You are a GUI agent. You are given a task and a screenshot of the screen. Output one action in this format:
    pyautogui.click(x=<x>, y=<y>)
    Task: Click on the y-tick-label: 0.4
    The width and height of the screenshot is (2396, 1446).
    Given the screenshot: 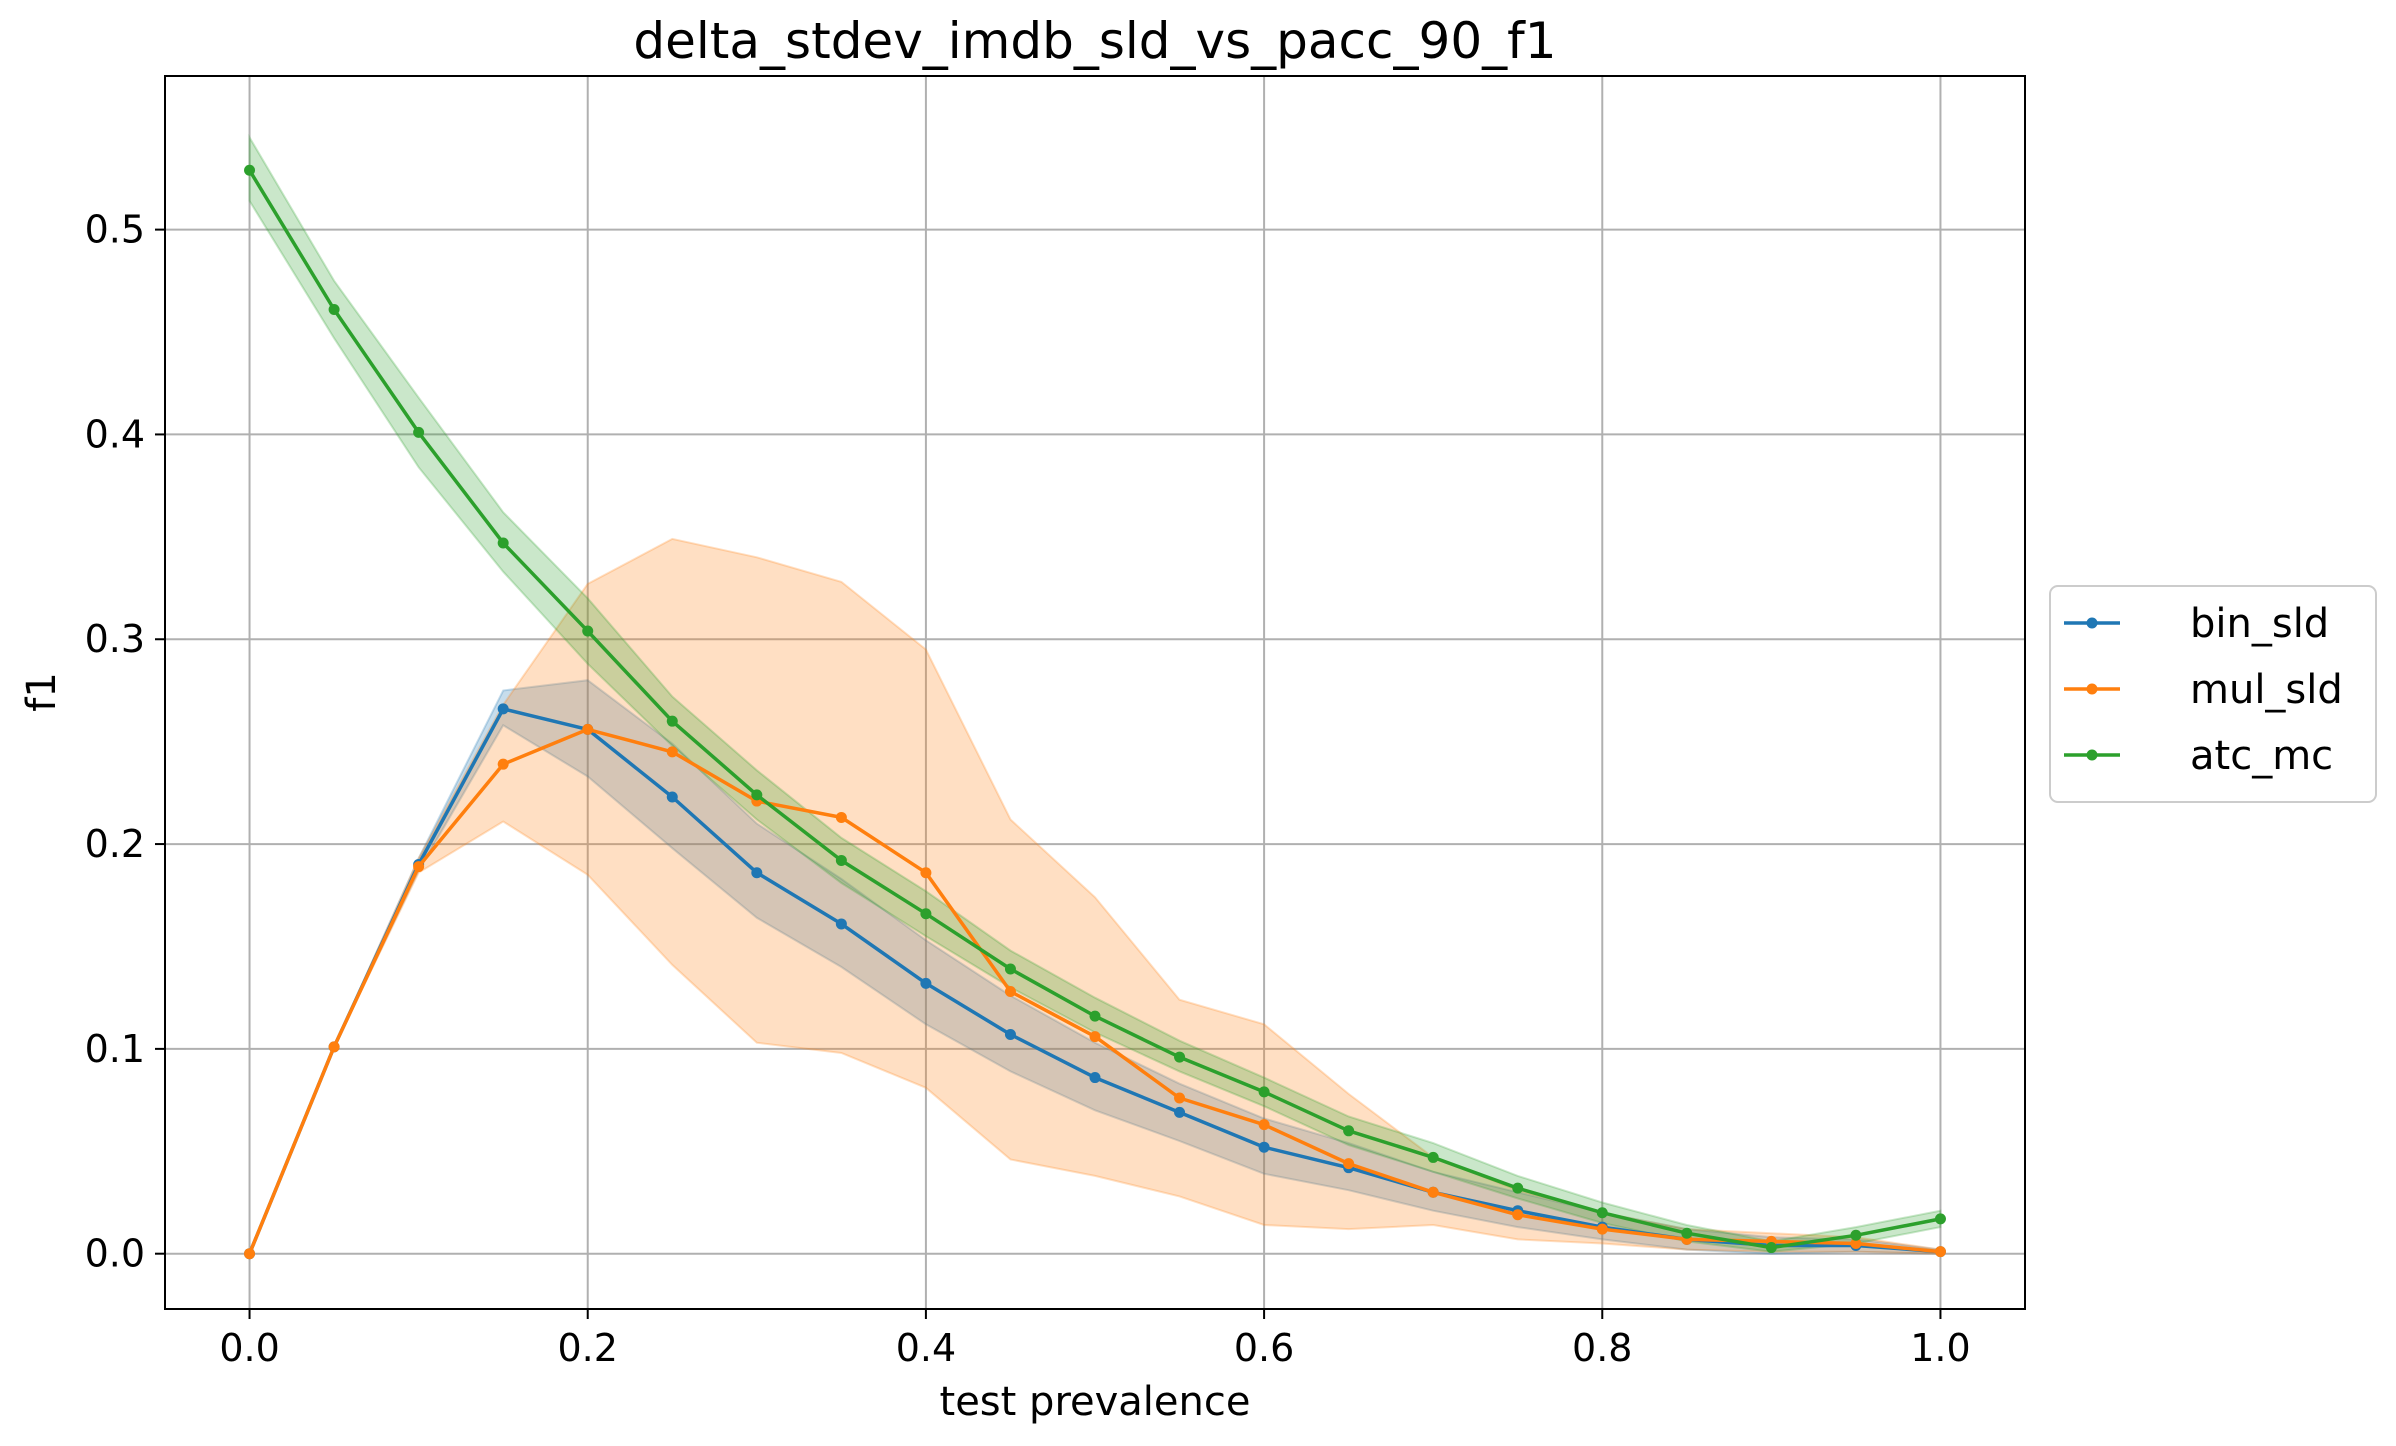 What is the action you would take?
    pyautogui.click(x=115, y=434)
    